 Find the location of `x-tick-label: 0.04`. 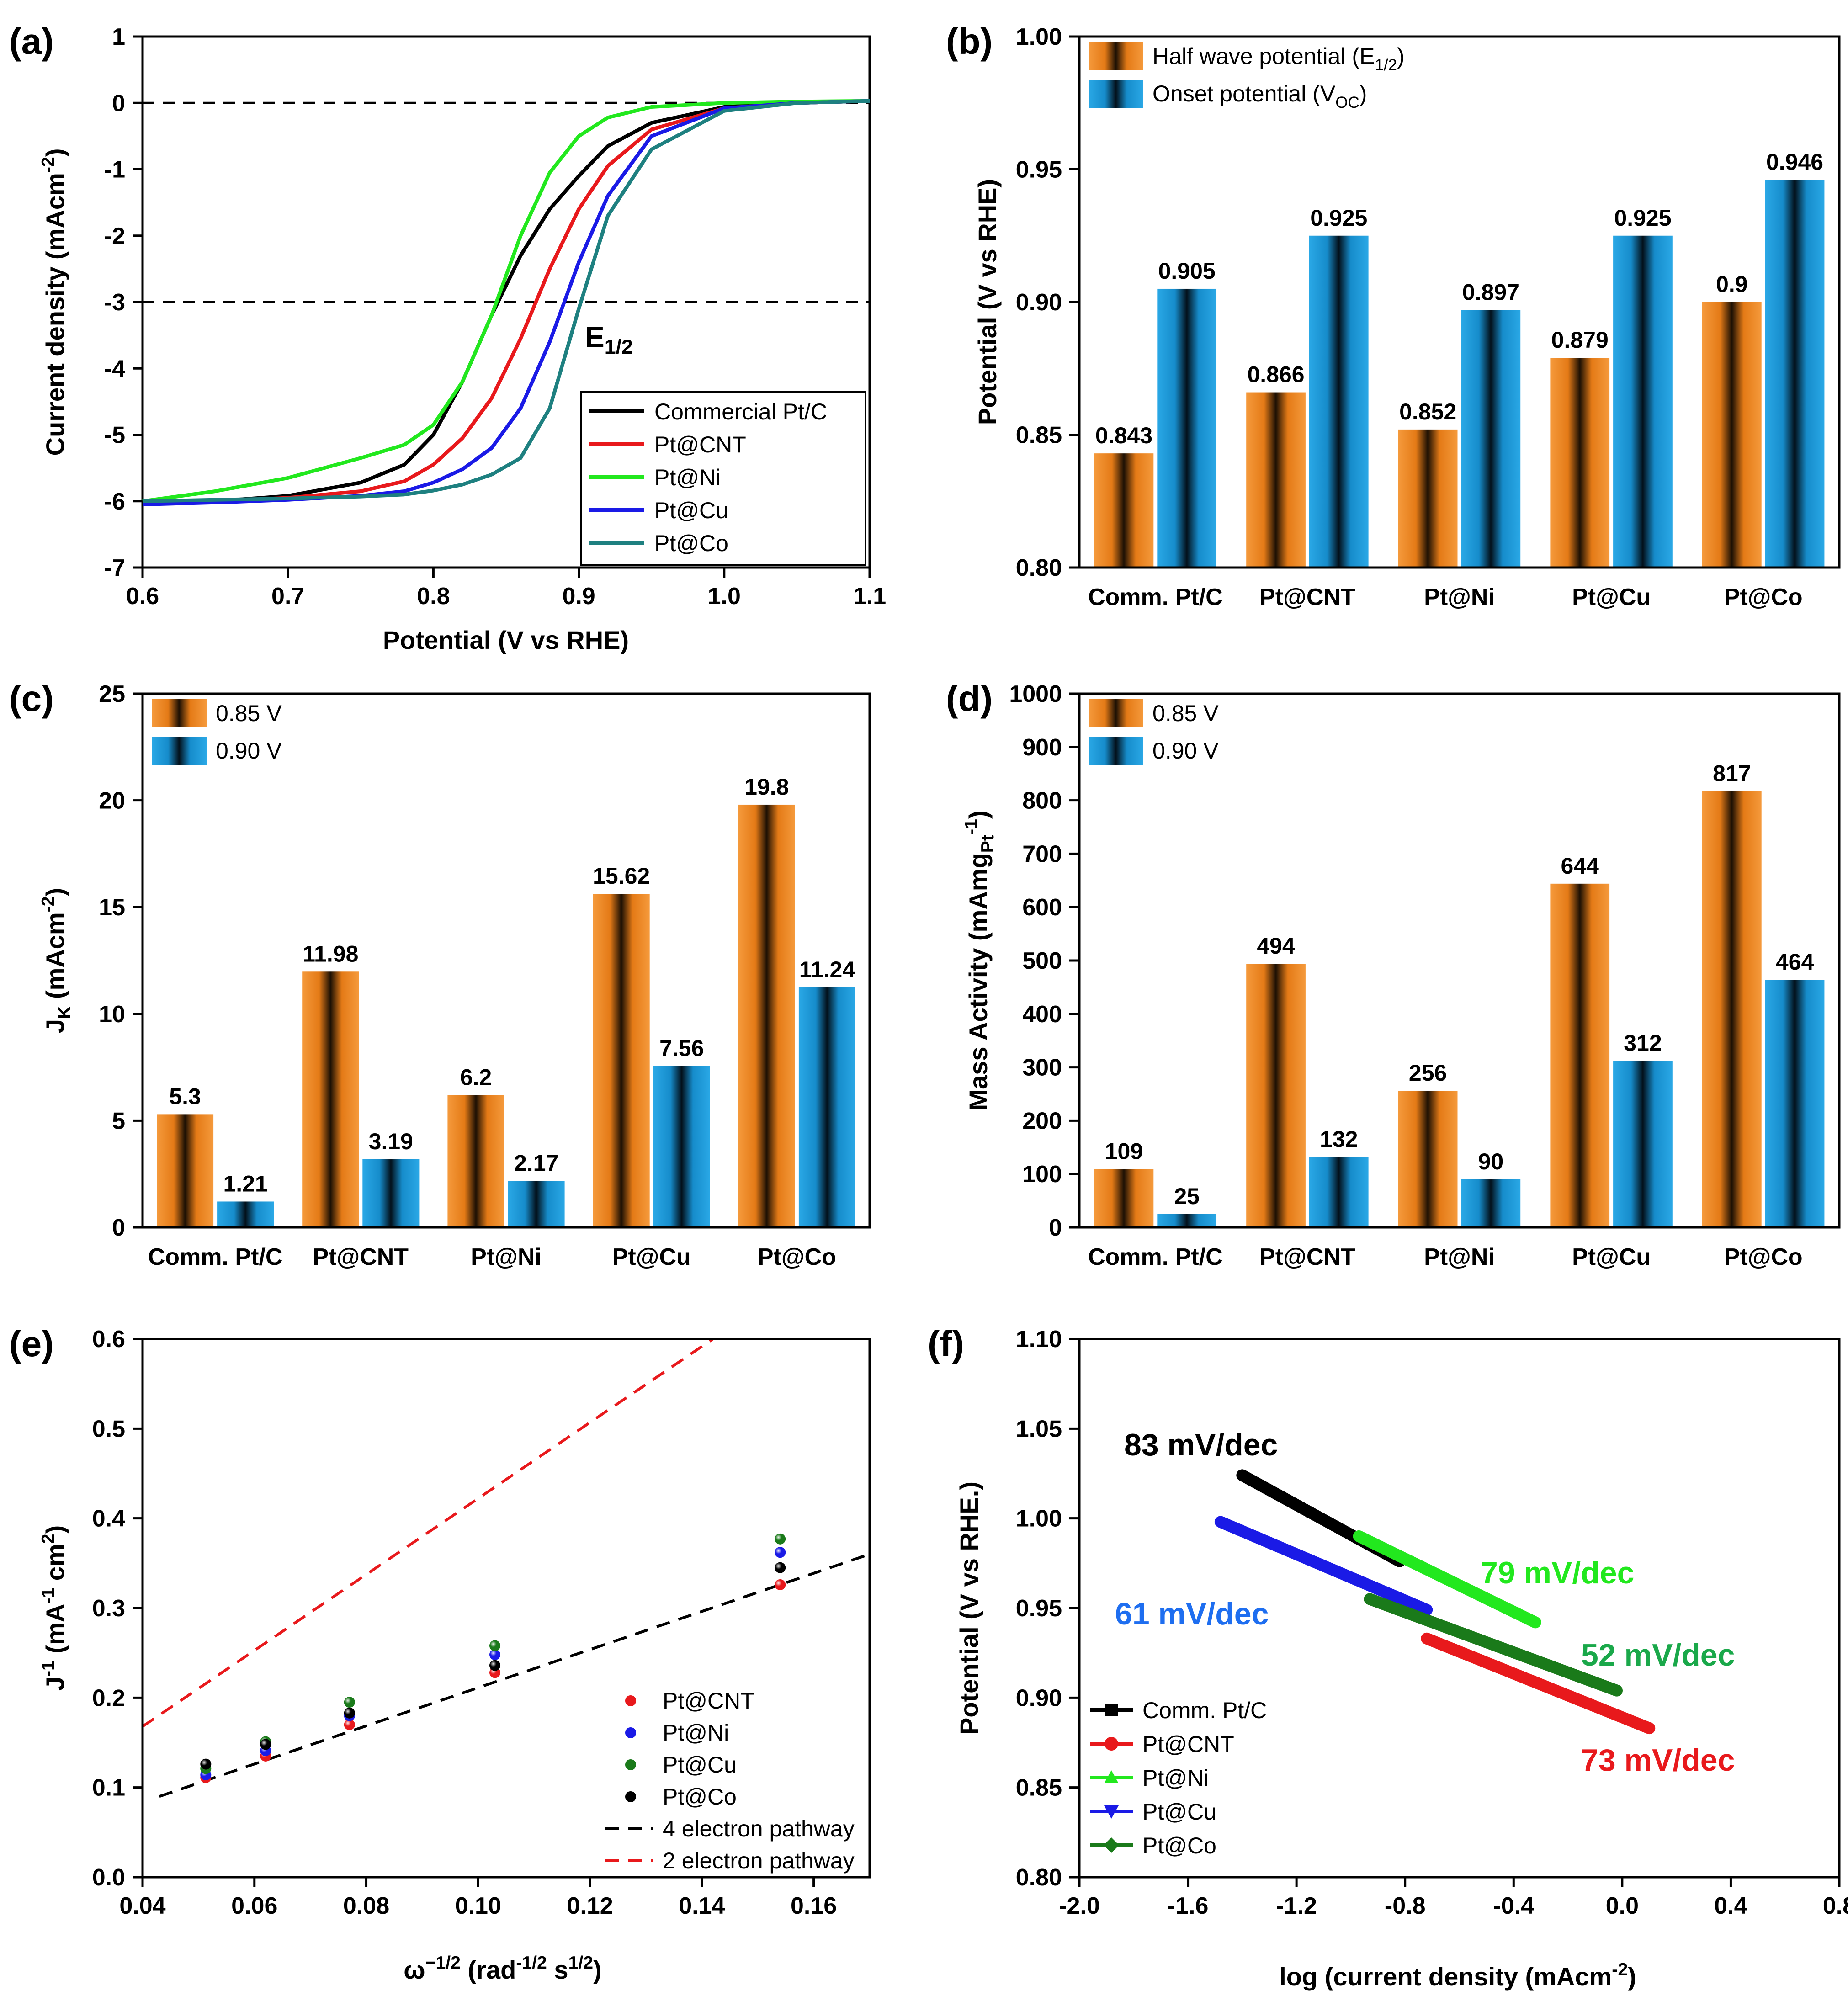

x-tick-label: 0.04 is located at coordinates (142, 1906).